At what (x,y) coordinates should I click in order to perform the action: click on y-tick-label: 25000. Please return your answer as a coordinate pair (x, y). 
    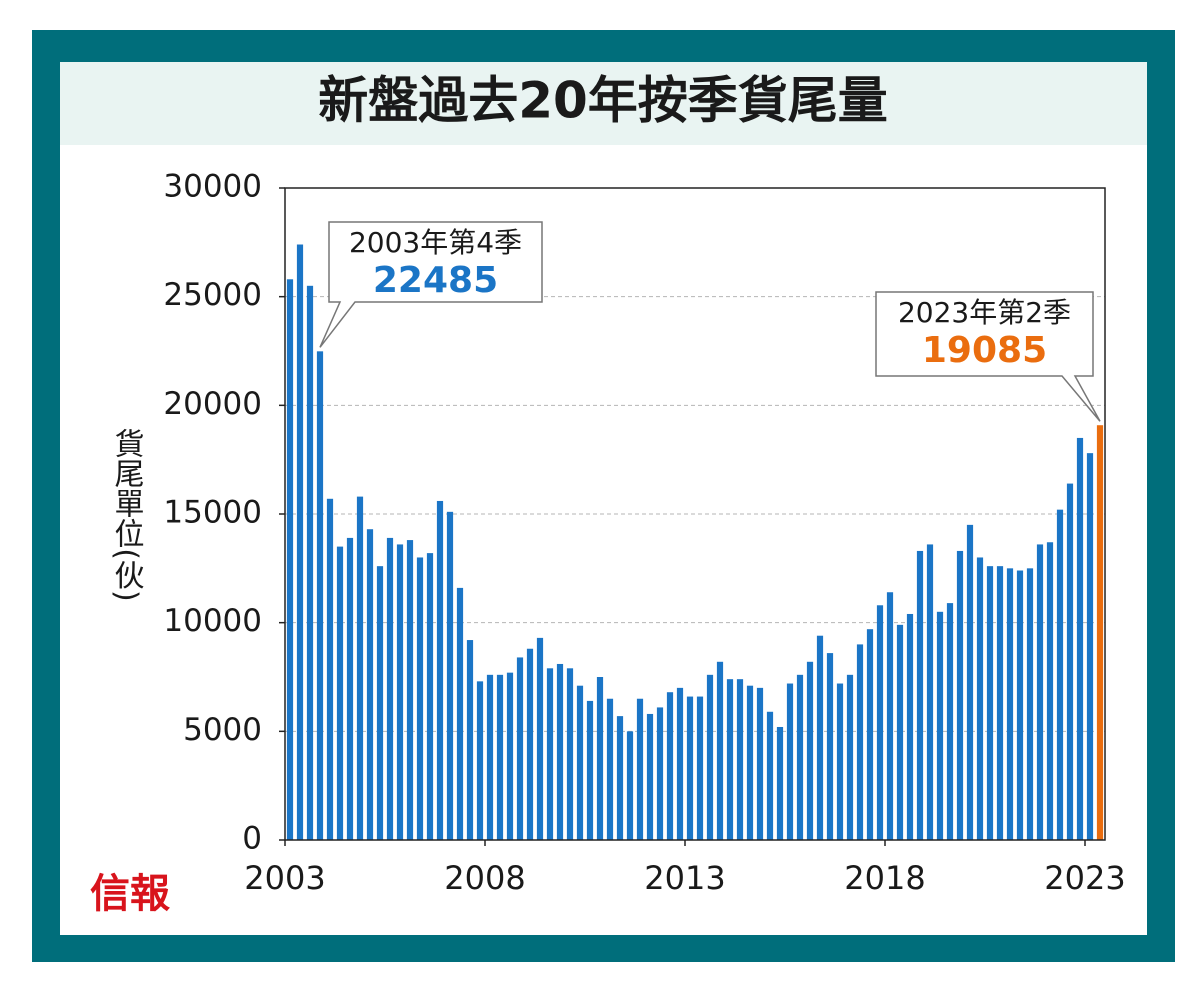
    Looking at the image, I should click on (212, 295).